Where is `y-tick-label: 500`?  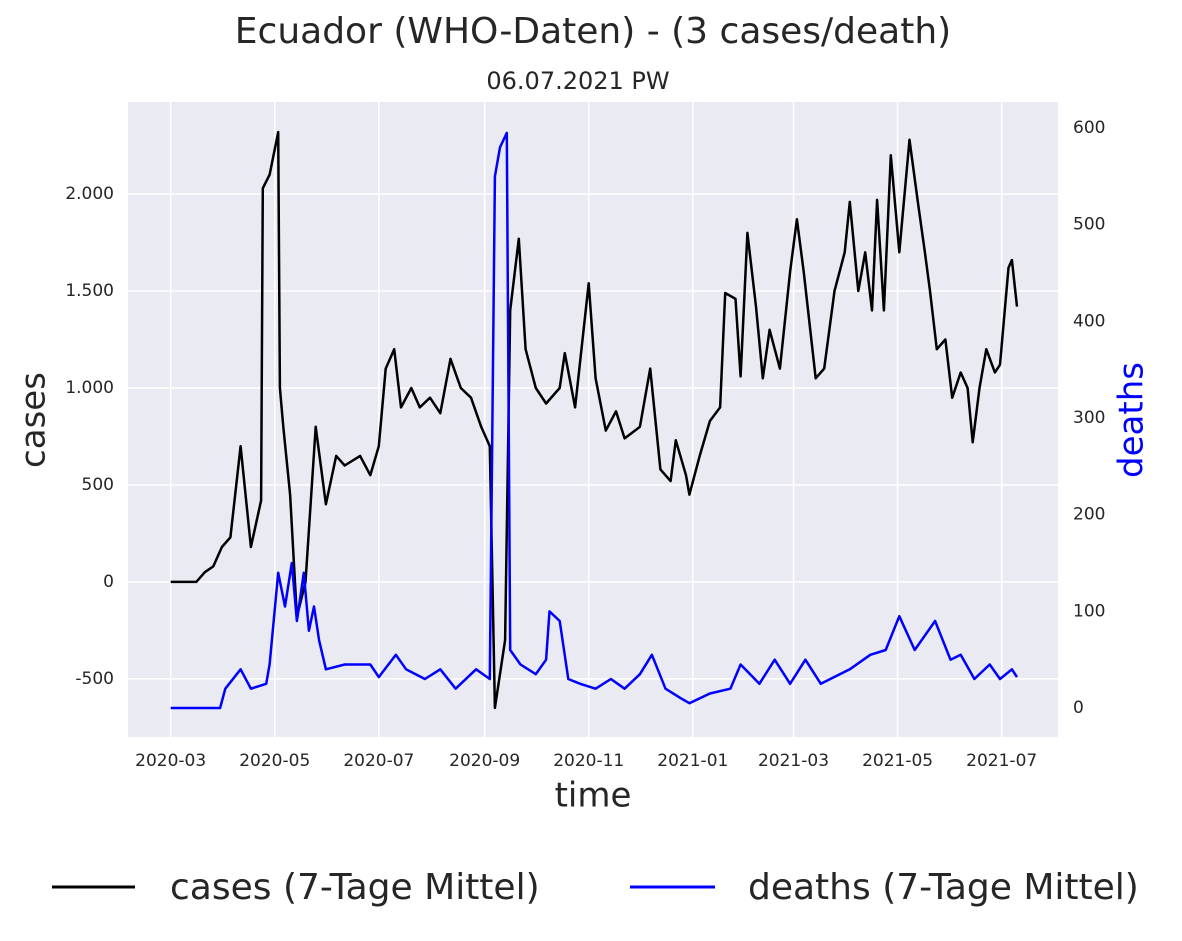 y-tick-label: 500 is located at coordinates (98, 485).